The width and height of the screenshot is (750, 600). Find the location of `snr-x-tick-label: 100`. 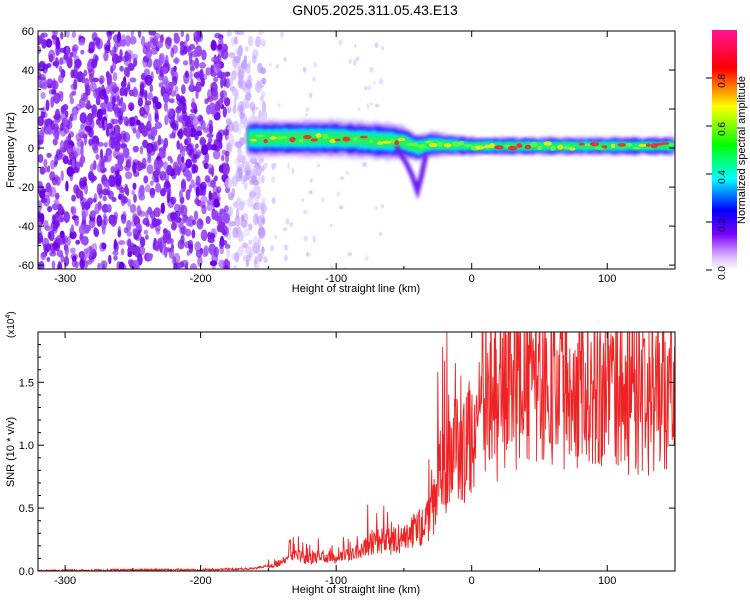

snr-x-tick-label: 100 is located at coordinates (607, 581).